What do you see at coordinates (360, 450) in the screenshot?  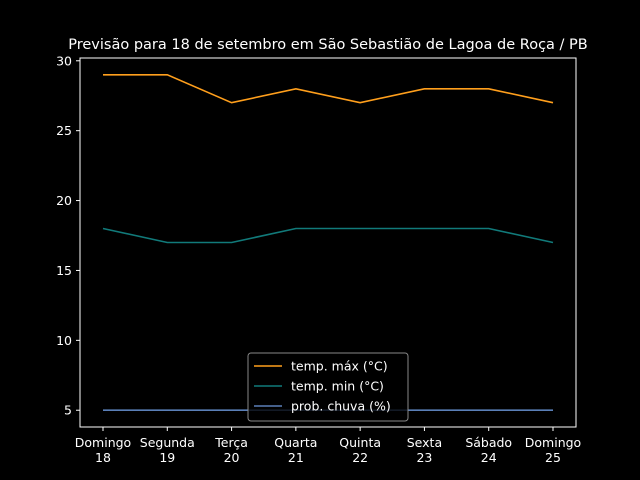 I see `x-tick-label: Quinta 22` at bounding box center [360, 450].